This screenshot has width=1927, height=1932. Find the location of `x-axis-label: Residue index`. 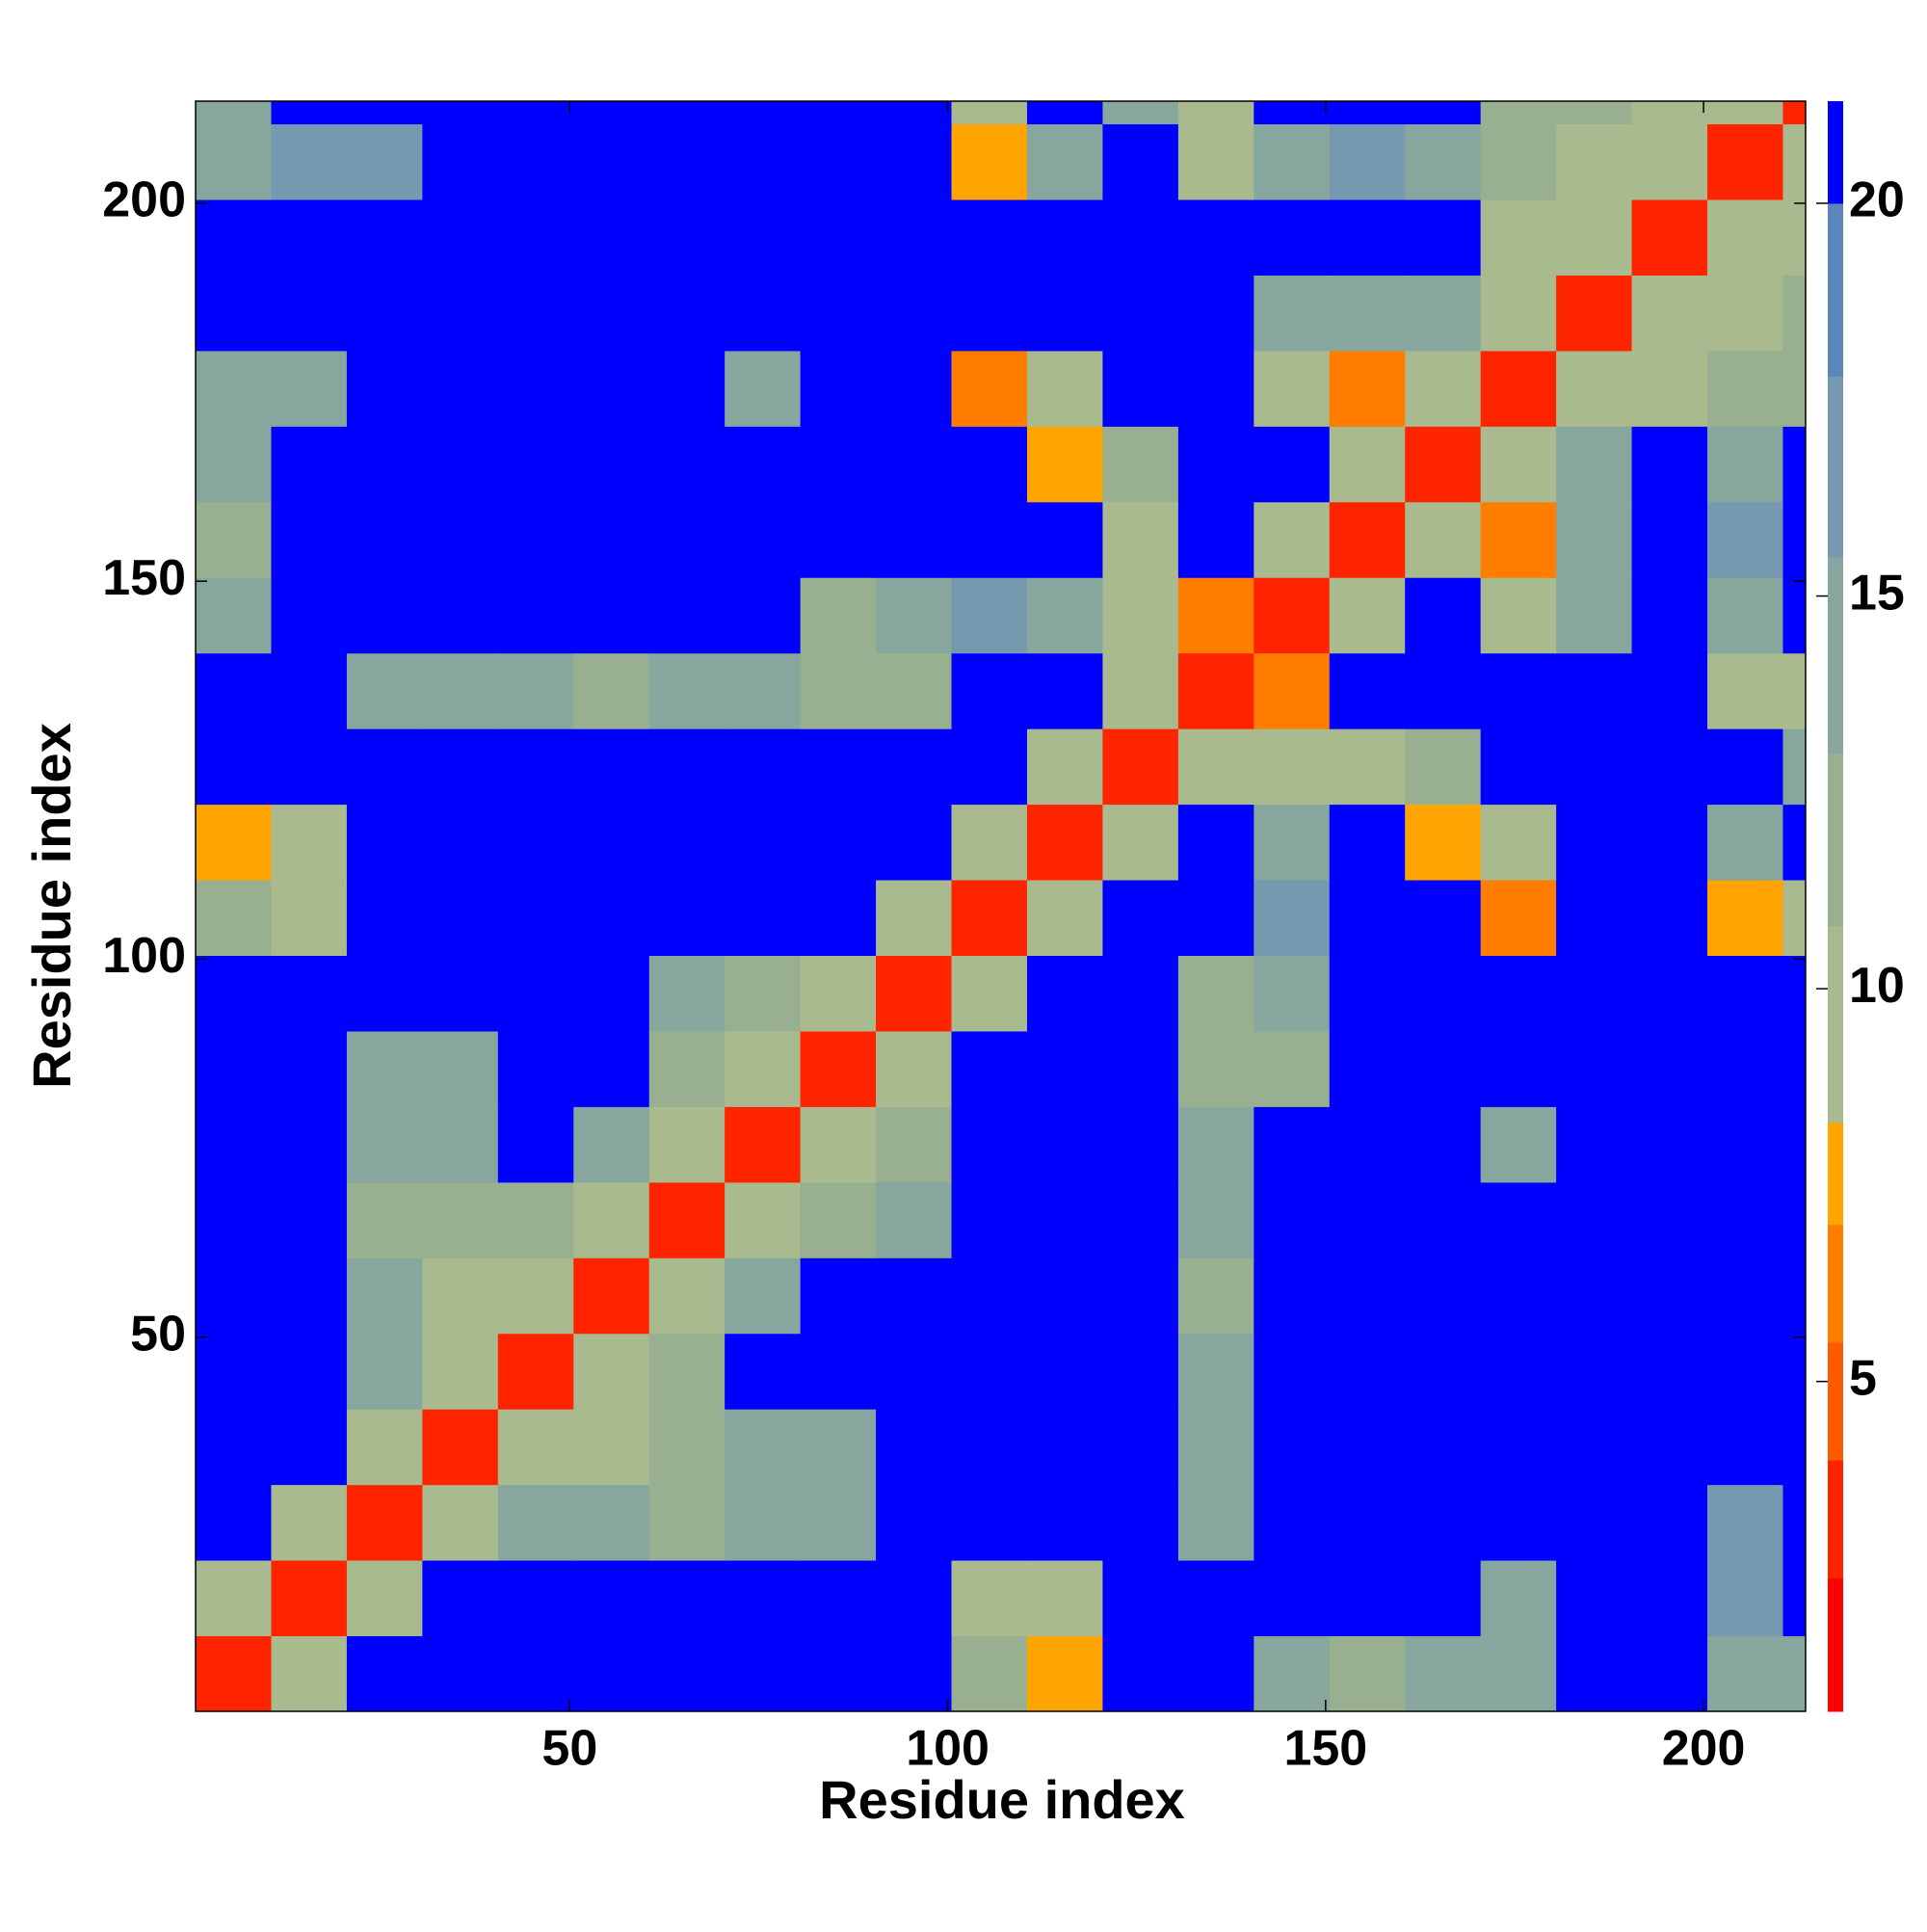

x-axis-label: Residue index is located at coordinates (1002, 1799).